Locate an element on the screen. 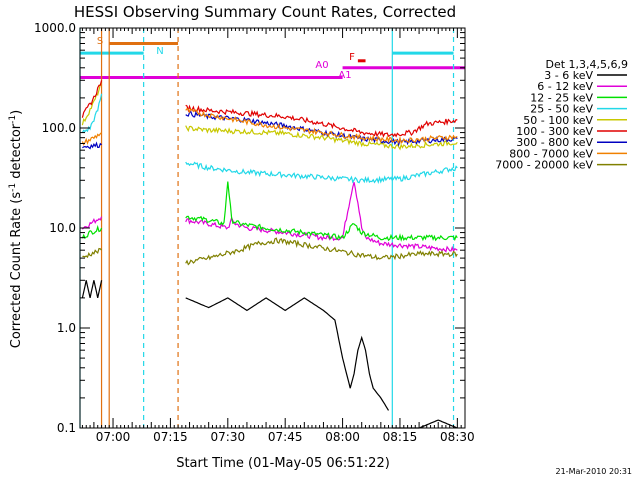  x-axis-label: Start Time (01-May-05 06:51:22) is located at coordinates (283, 463).